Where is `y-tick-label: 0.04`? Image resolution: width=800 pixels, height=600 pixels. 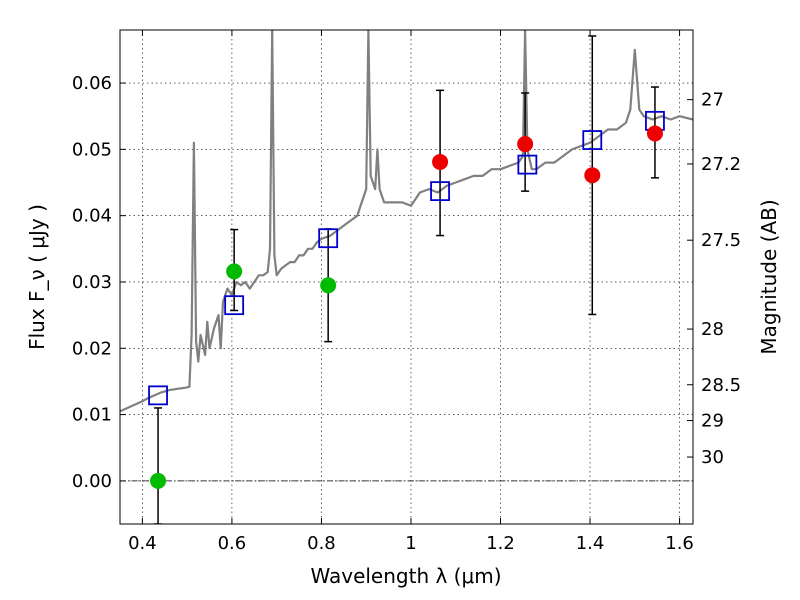
y-tick-label: 0.04 is located at coordinates (92, 216).